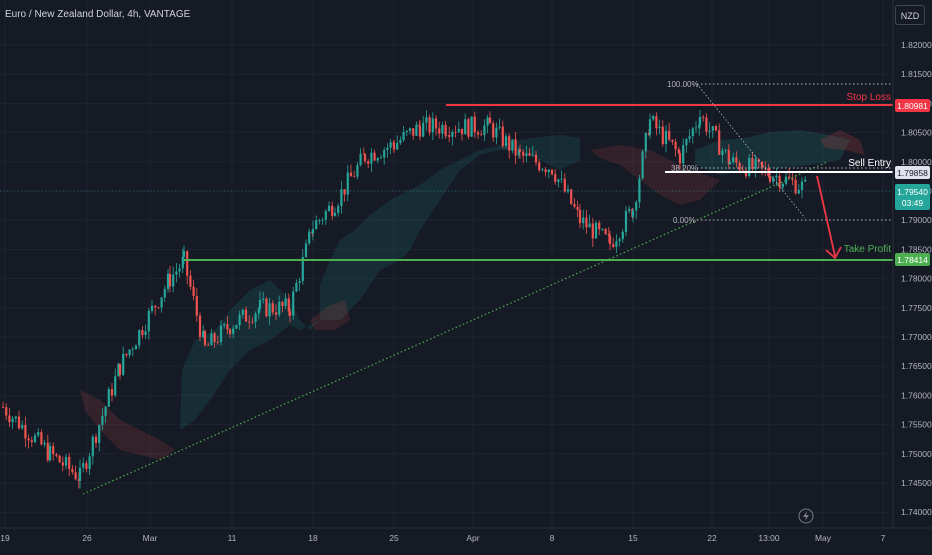 The height and width of the screenshot is (555, 932). Describe the element at coordinates (916, 454) in the screenshot. I see `price-tick: 1.75000` at that location.